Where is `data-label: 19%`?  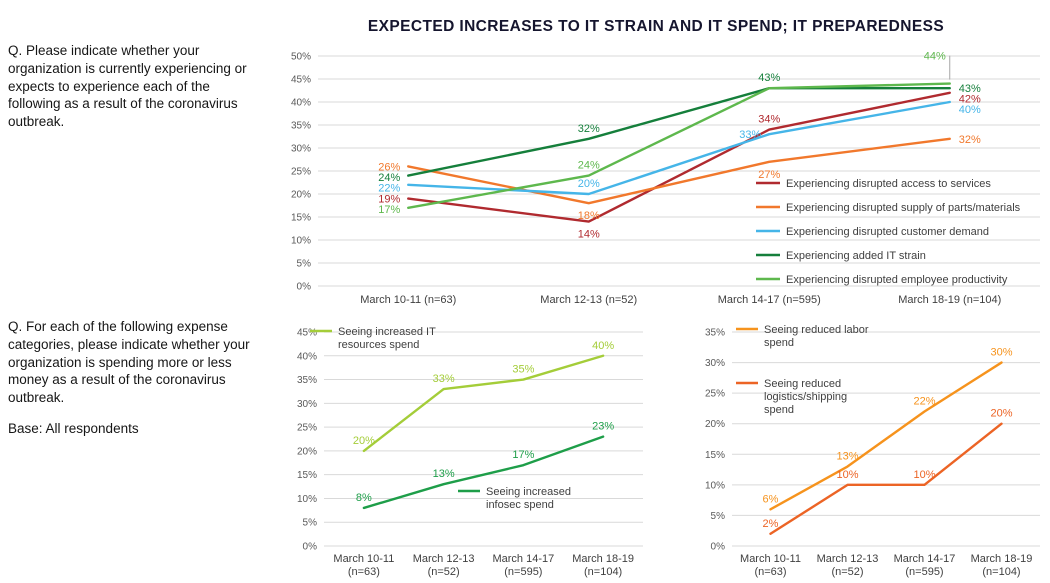 data-label: 19% is located at coordinates (389, 200).